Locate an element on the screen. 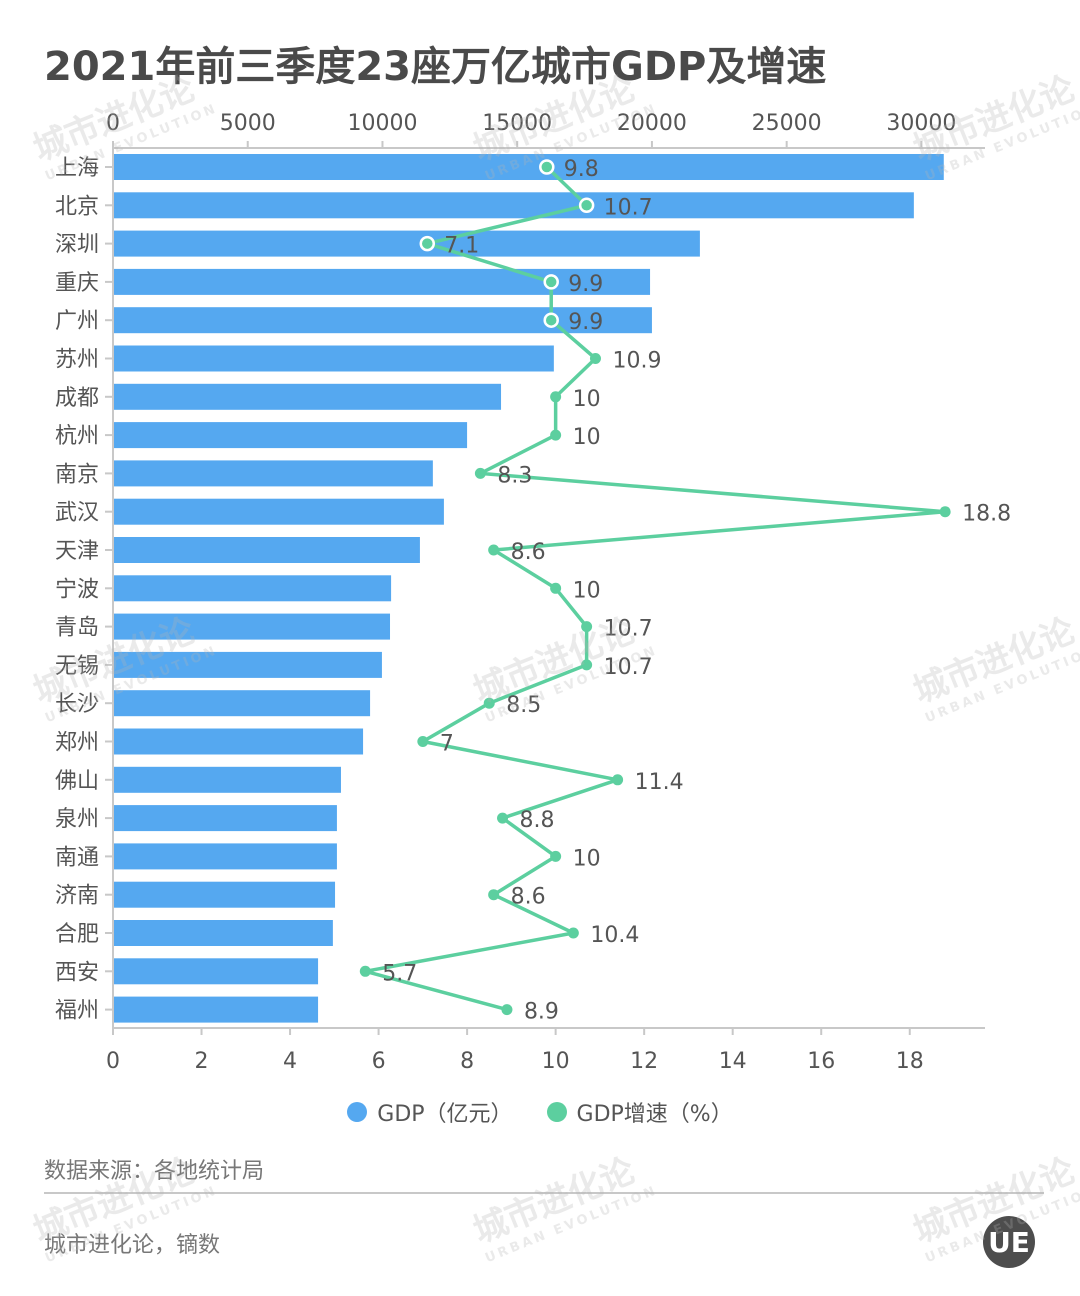 The image size is (1080, 1296). bottom-axis-tick-label: 6 is located at coordinates (379, 1061).